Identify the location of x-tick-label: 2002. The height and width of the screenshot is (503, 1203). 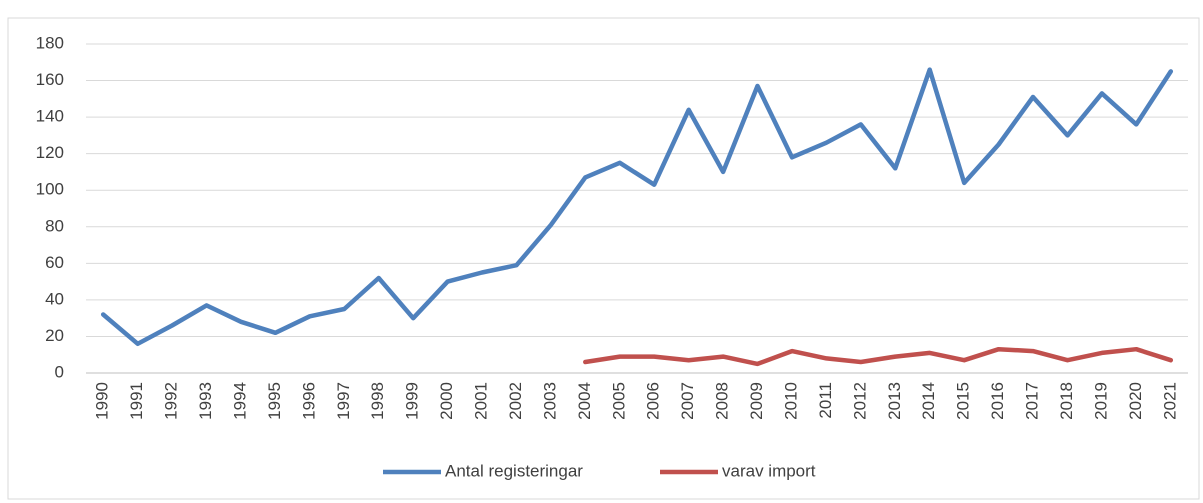
(515, 401).